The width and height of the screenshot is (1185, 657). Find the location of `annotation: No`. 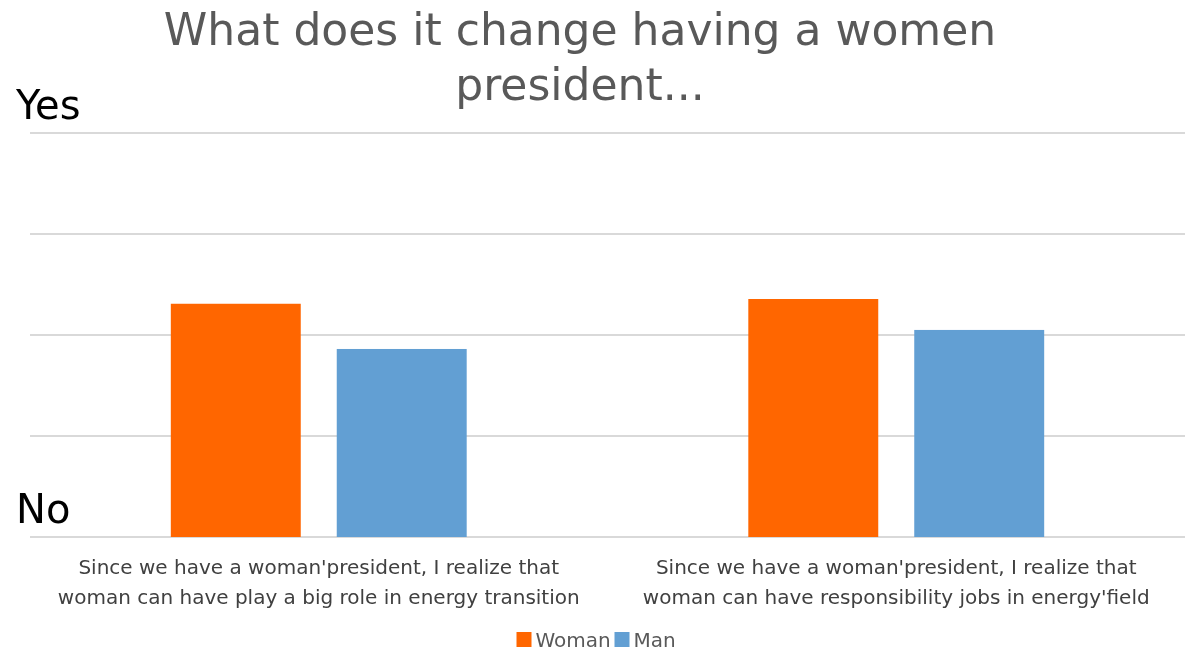

annotation: No is located at coordinates (43, 509).